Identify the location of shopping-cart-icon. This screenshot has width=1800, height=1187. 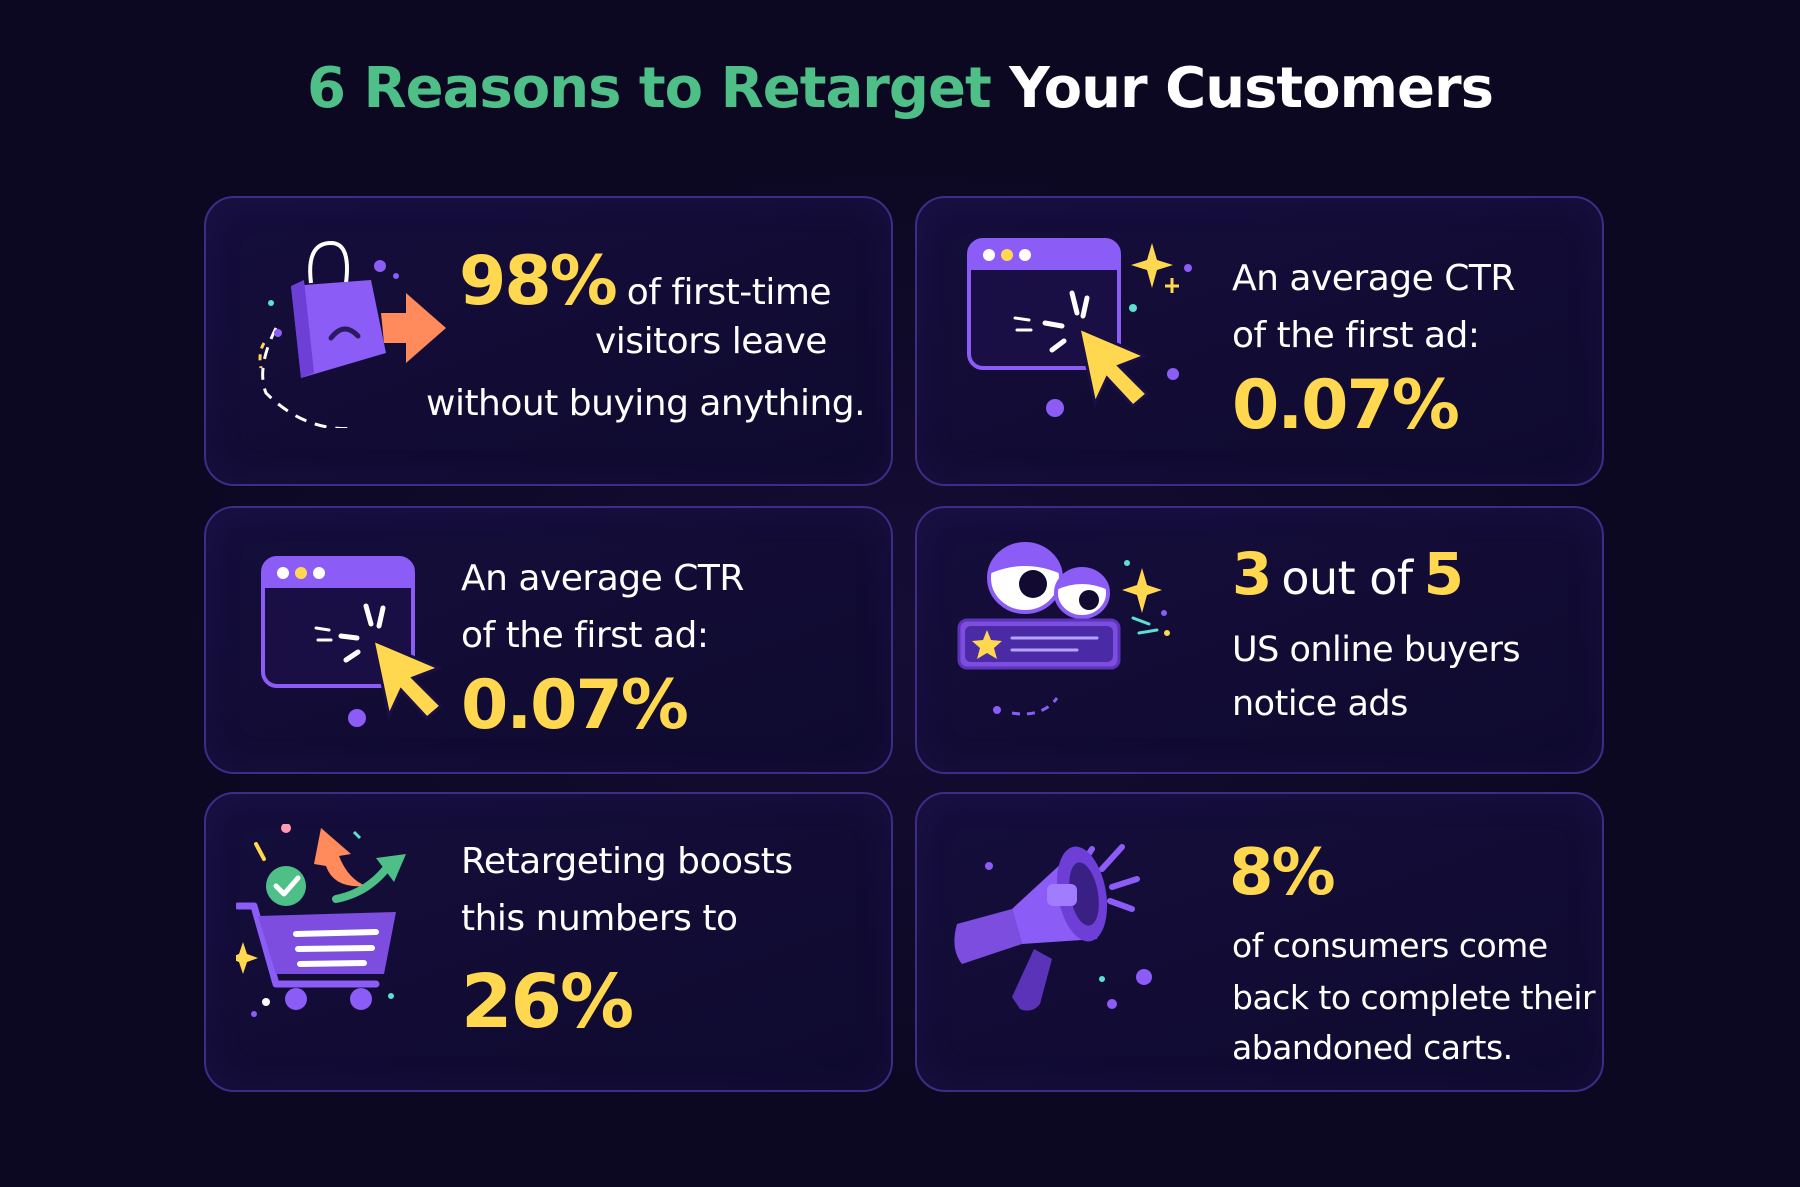
(321, 920).